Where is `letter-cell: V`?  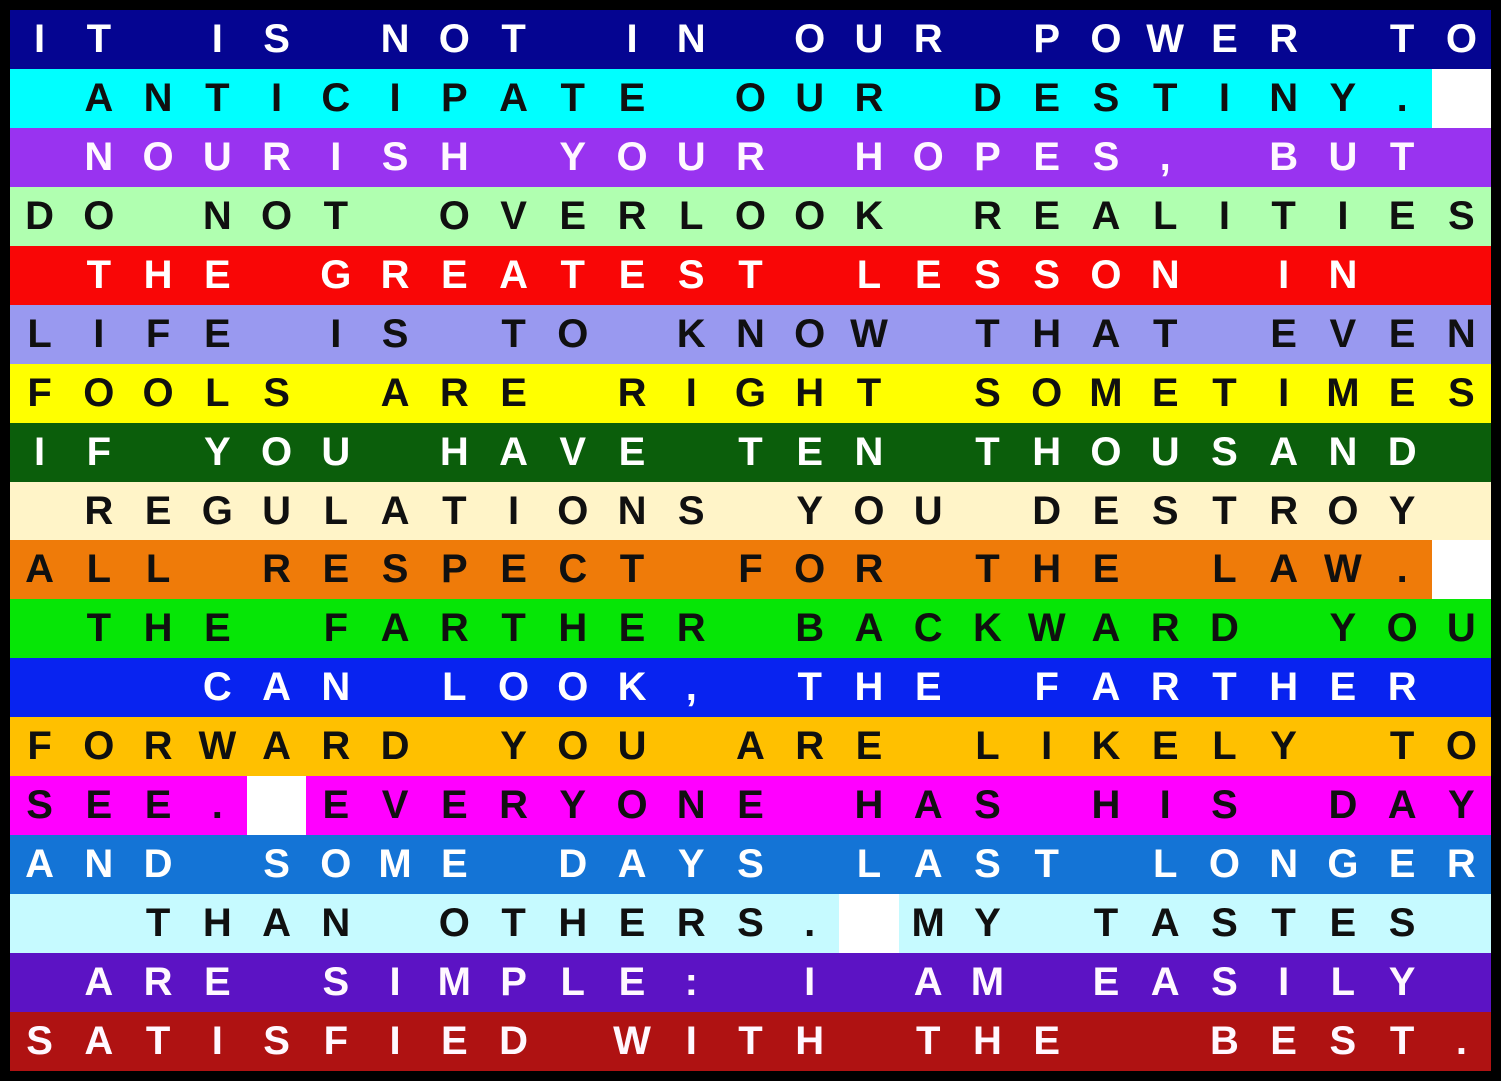 letter-cell: V is located at coordinates (513, 215).